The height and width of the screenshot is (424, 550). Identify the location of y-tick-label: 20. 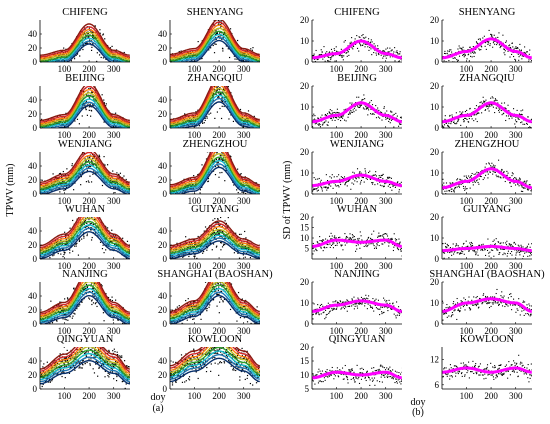
(163, 48).